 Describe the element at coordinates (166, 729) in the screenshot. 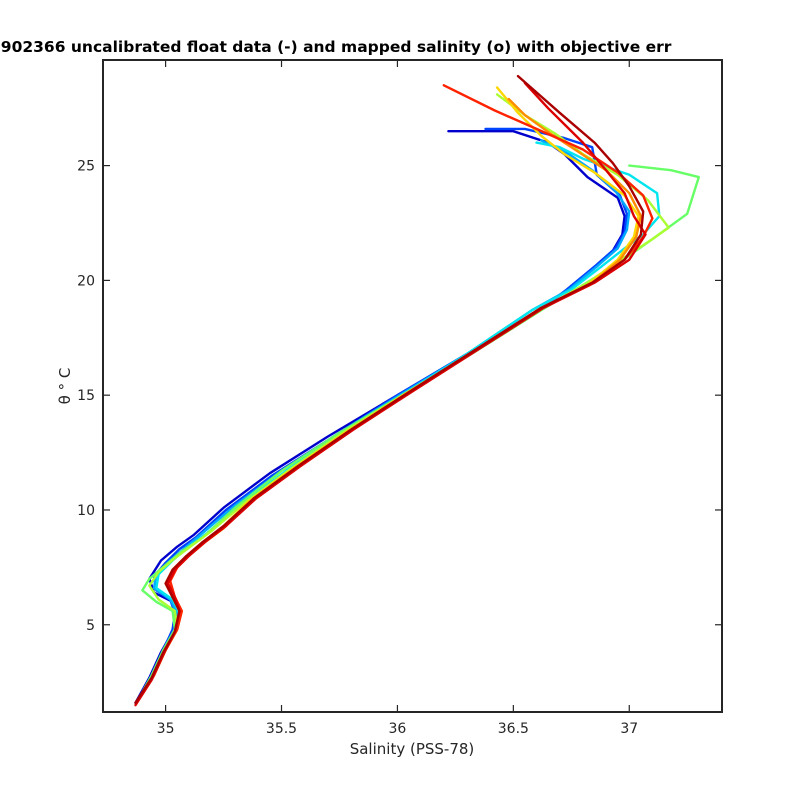

I see `x-tick-label-1: 35` at that location.